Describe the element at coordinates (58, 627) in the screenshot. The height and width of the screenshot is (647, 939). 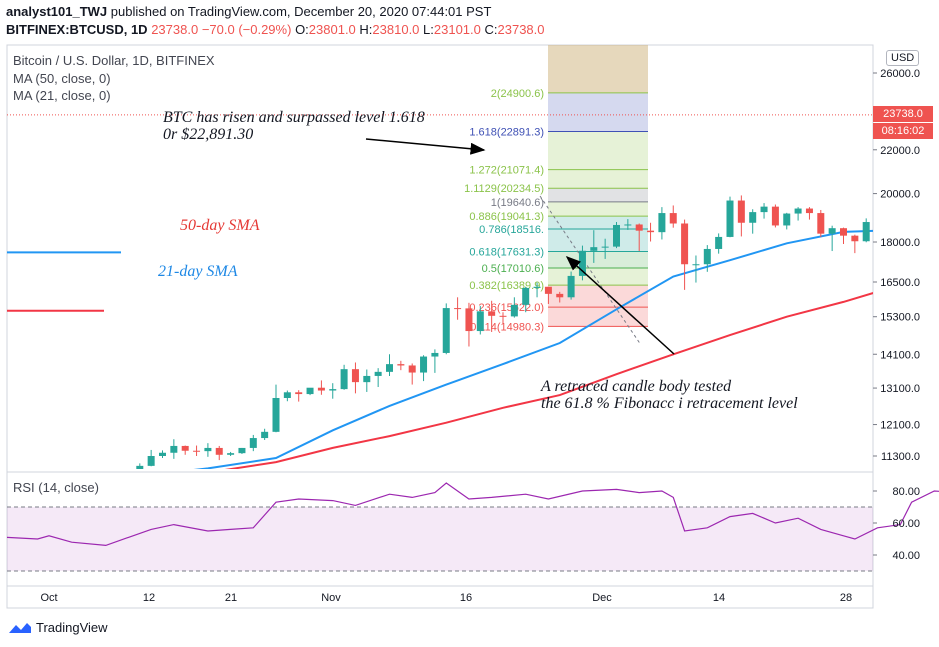
I see `tradingview-logo: TradingView` at that location.